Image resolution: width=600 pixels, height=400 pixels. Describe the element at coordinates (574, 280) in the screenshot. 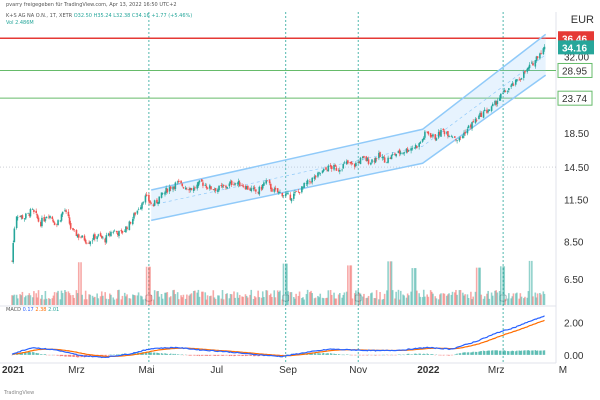

I see `price-tick-label: 6.50` at that location.